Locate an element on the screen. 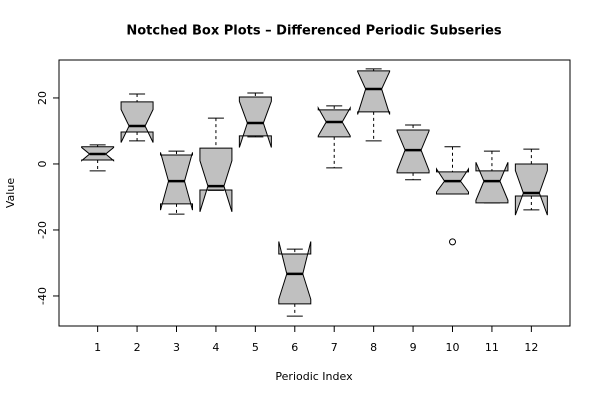 The height and width of the screenshot is (400, 599). y-tick-label: -40 is located at coordinates (42, 296).